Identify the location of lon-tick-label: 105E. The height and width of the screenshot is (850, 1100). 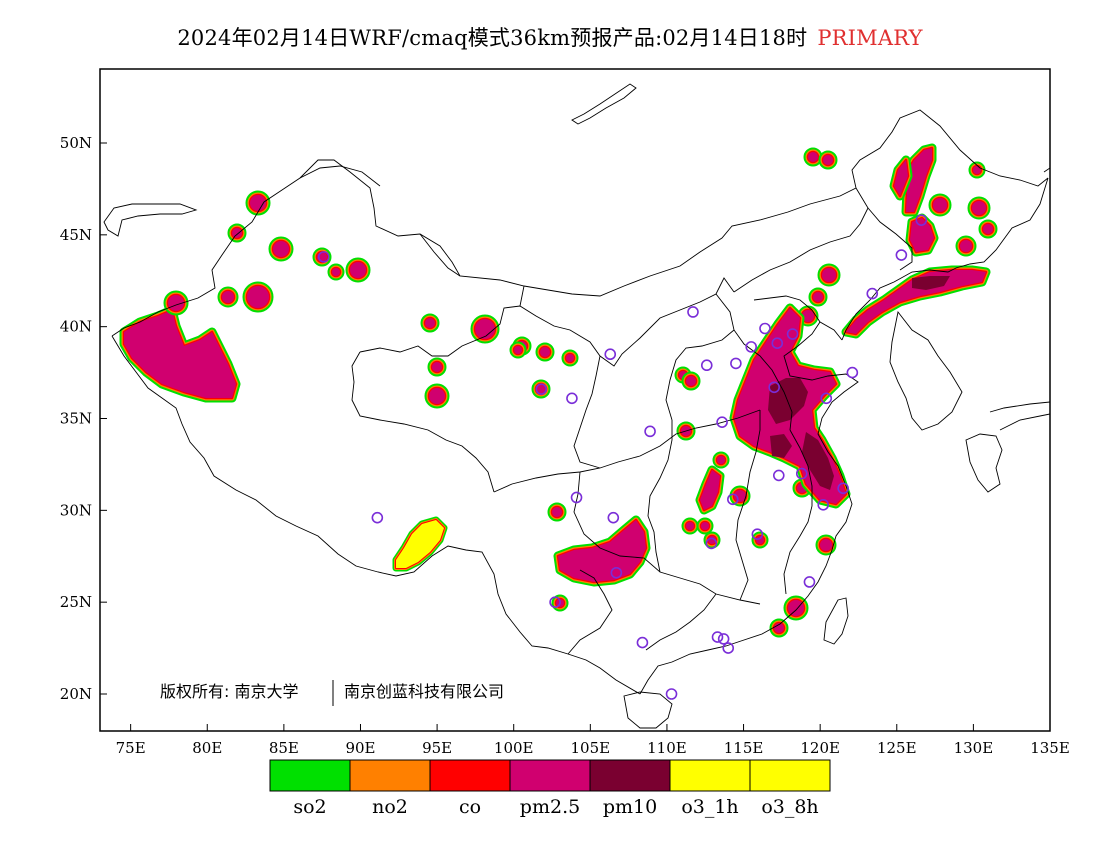
(591, 748).